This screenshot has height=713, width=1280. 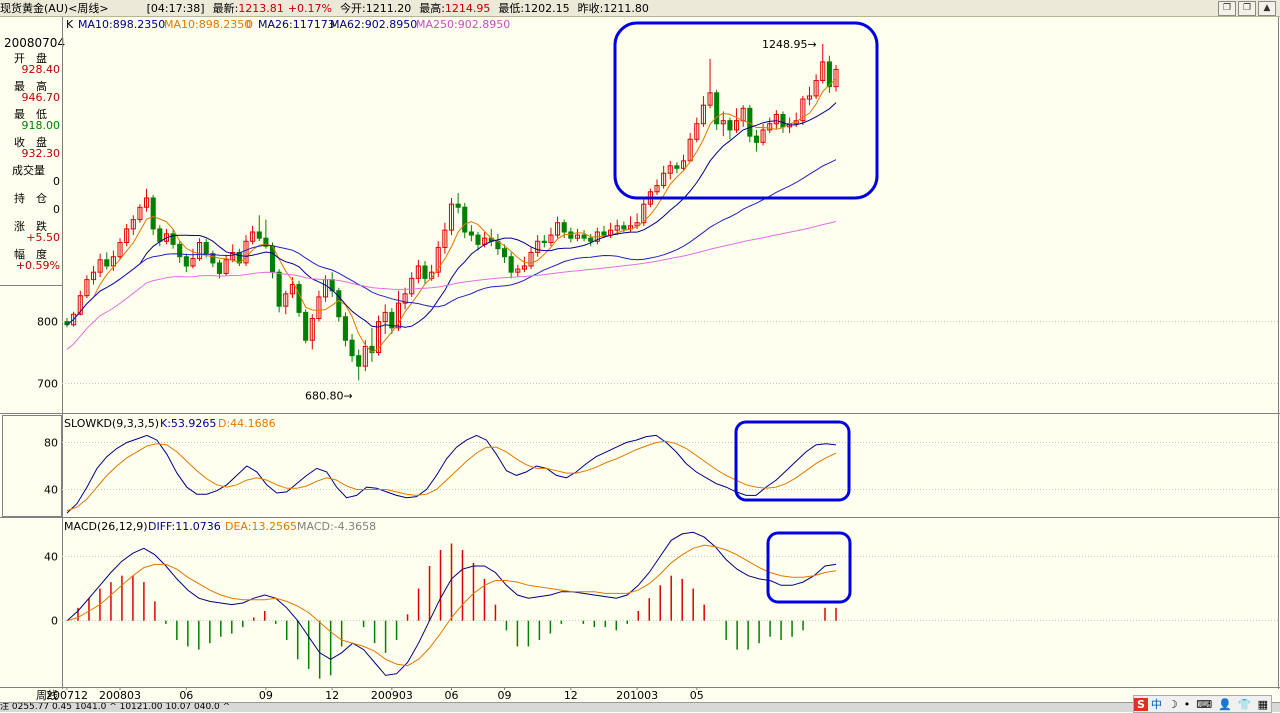 I want to click on x-axis-ticks: 200712 200803 06 09 12 200903 06 09 12 201003 05, so click(x=375, y=694).